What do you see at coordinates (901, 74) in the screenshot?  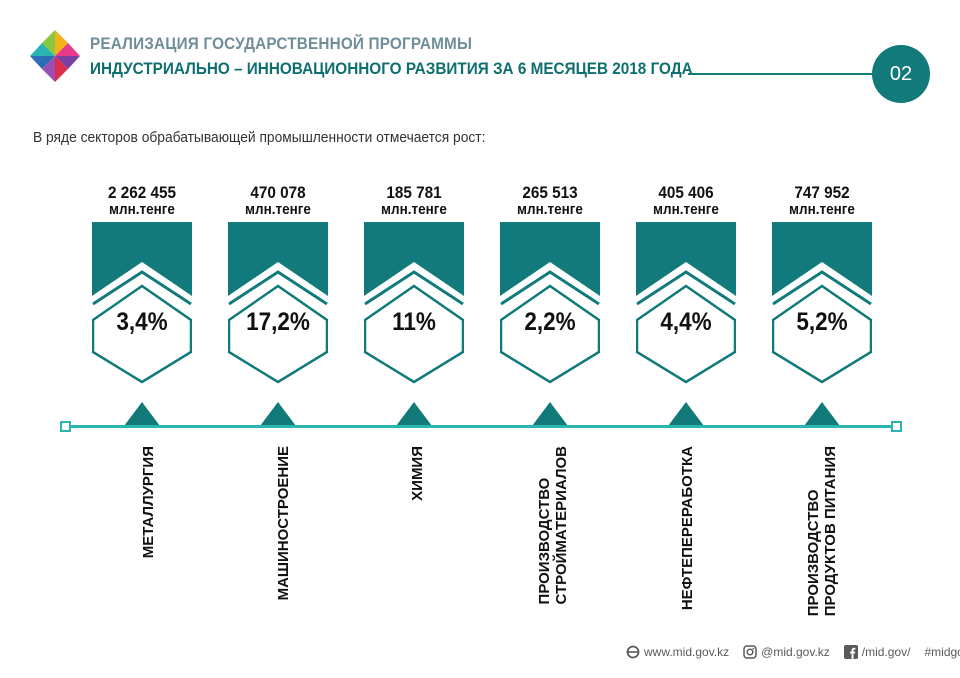 I see `page-number: 02` at bounding box center [901, 74].